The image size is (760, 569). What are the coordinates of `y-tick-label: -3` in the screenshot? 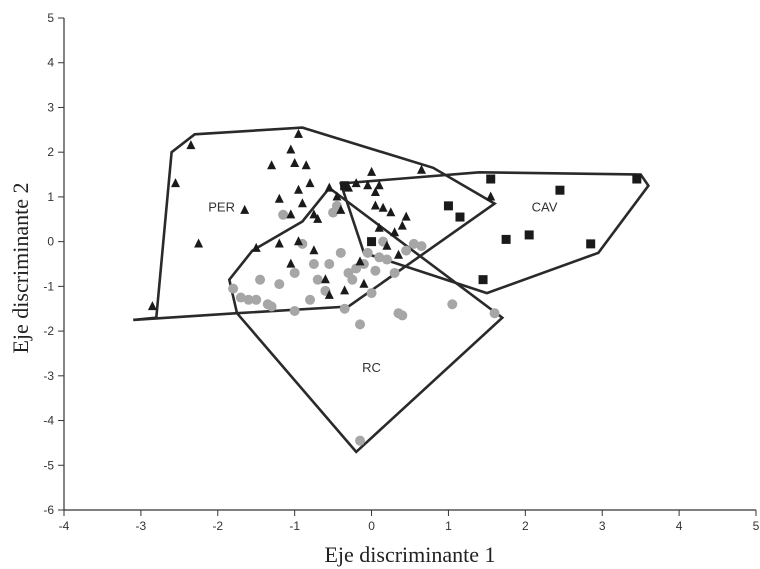 It's located at (48, 376).